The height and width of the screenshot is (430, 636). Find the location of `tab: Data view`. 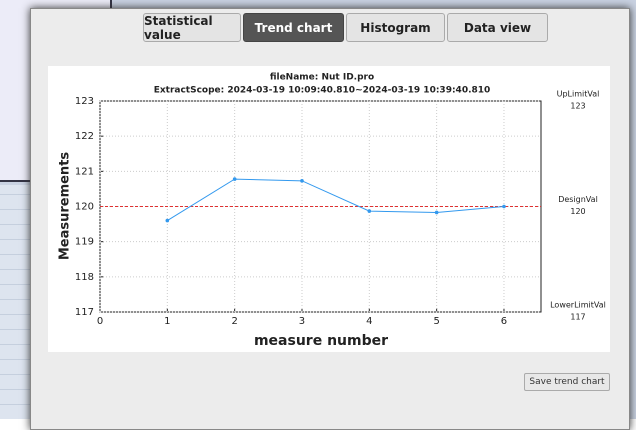

tab: Data view is located at coordinates (497, 27).